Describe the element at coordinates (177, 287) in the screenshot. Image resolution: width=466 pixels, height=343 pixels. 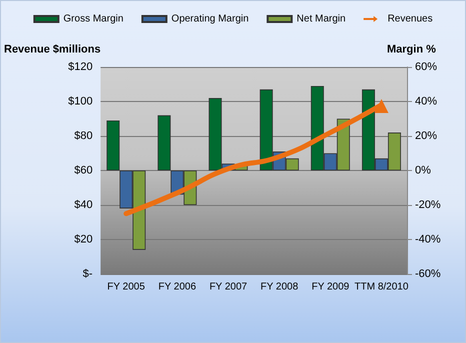
I see `x-tick-label: FY 2006` at that location.